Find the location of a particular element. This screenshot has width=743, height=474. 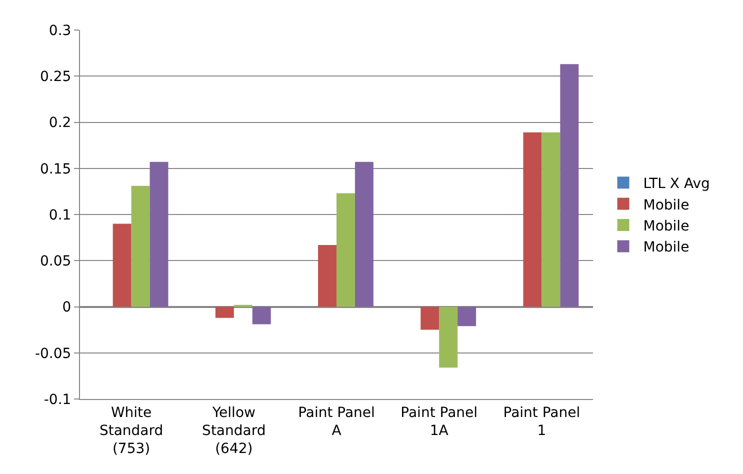

y-tick-label: 0.25 is located at coordinates (56, 77).